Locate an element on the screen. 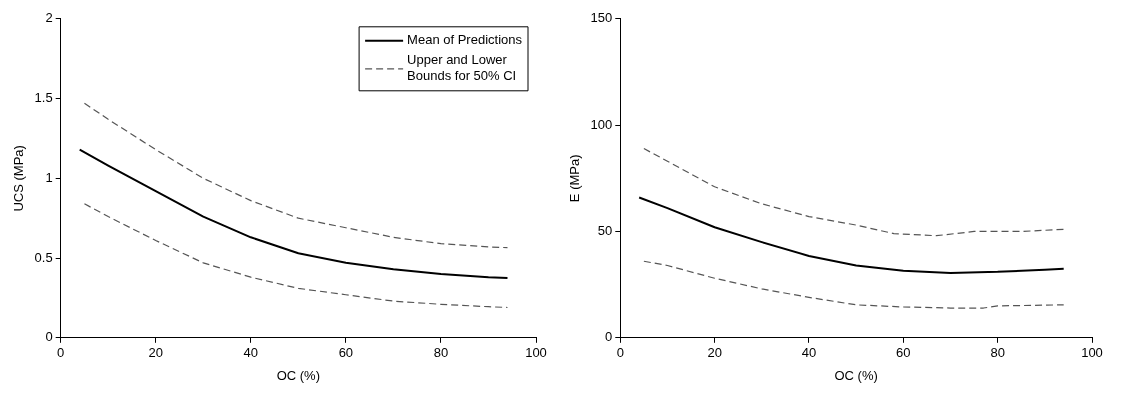 The image size is (1123, 400). legend-label: Upper and Lower Bounds for 50% CI is located at coordinates (462, 68).